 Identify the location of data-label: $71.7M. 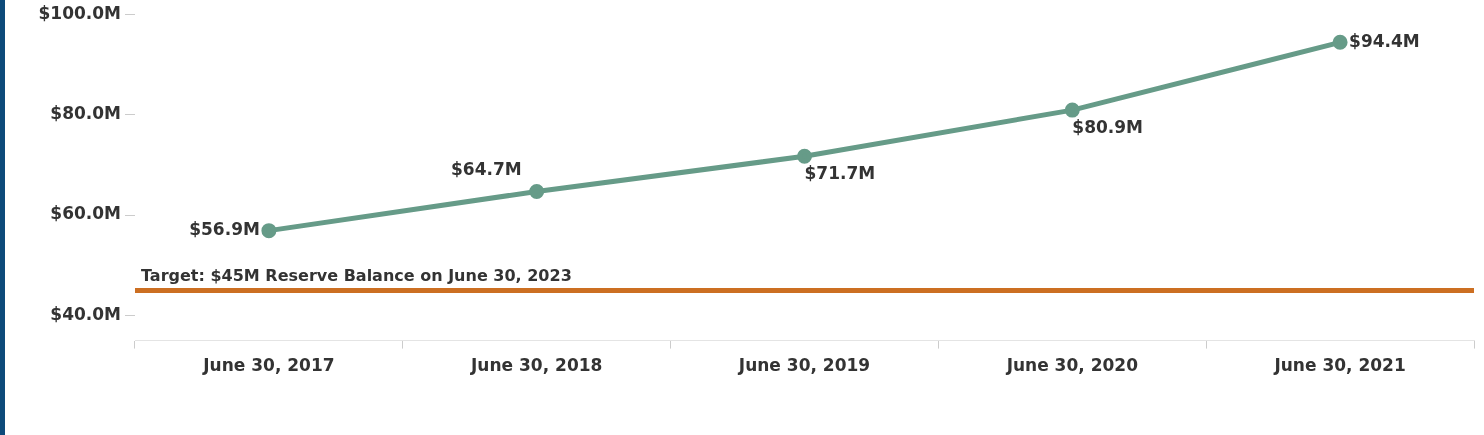
(840, 173).